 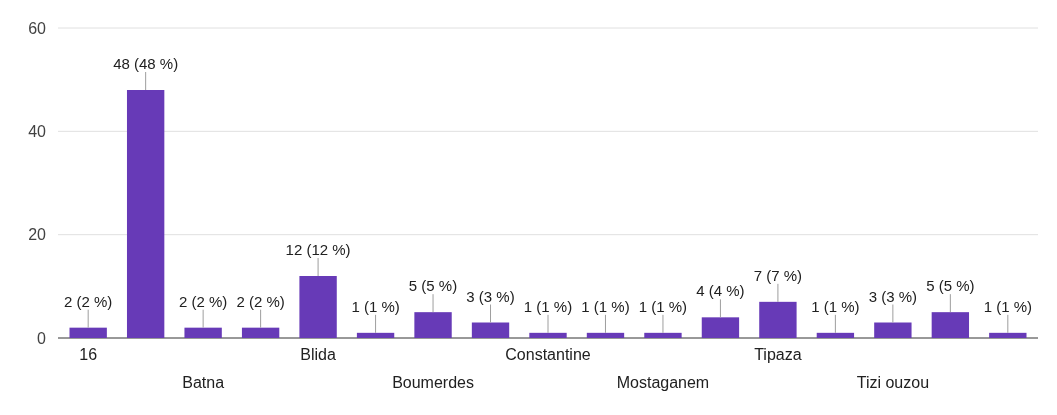 I want to click on data-label: 7 (7 %), so click(x=778, y=275).